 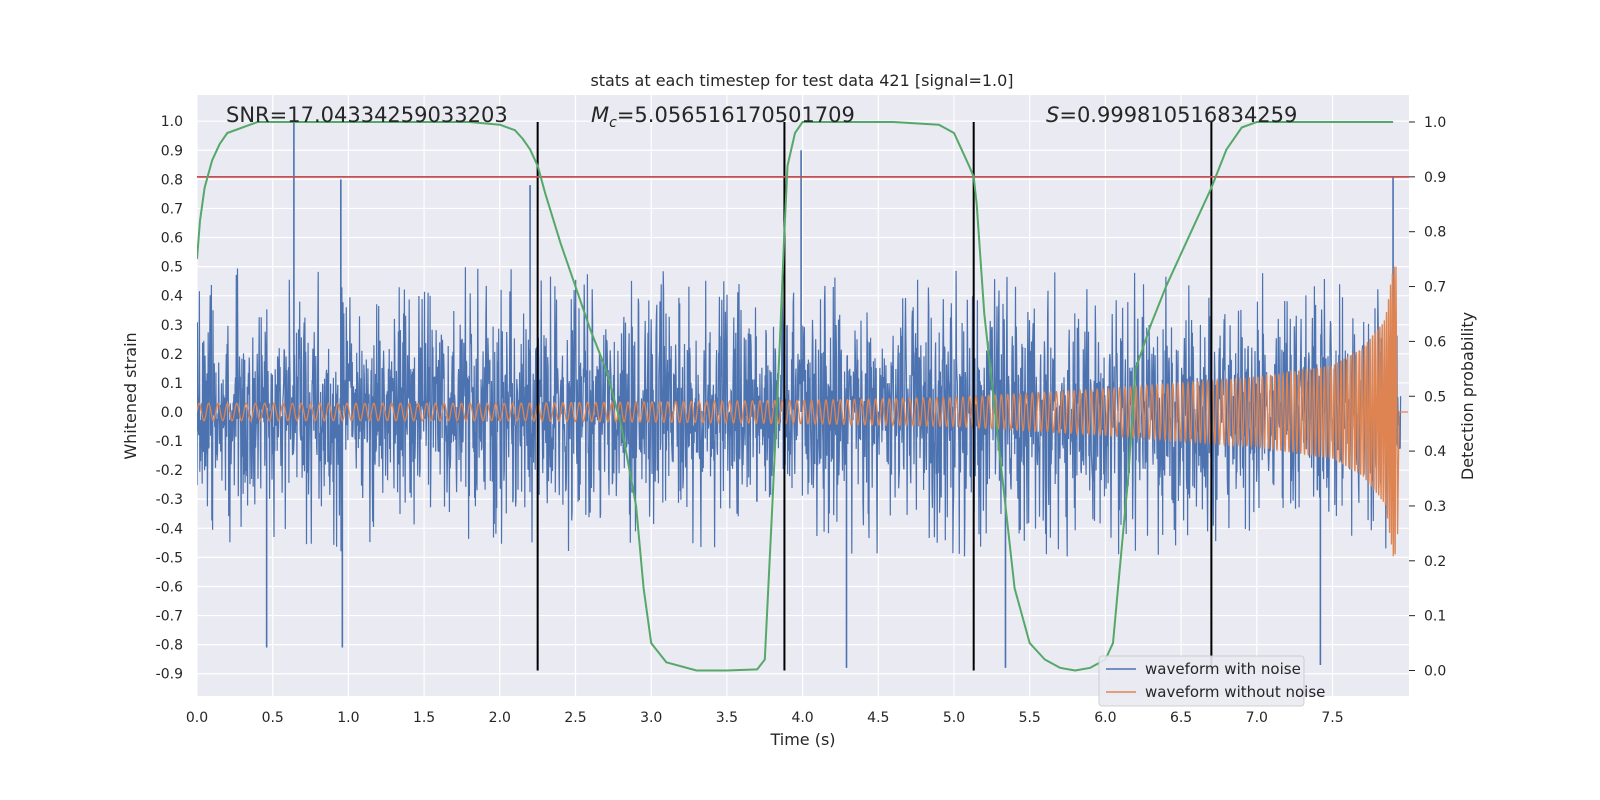 I want to click on y-tick-label: -0.4, so click(x=169, y=529).